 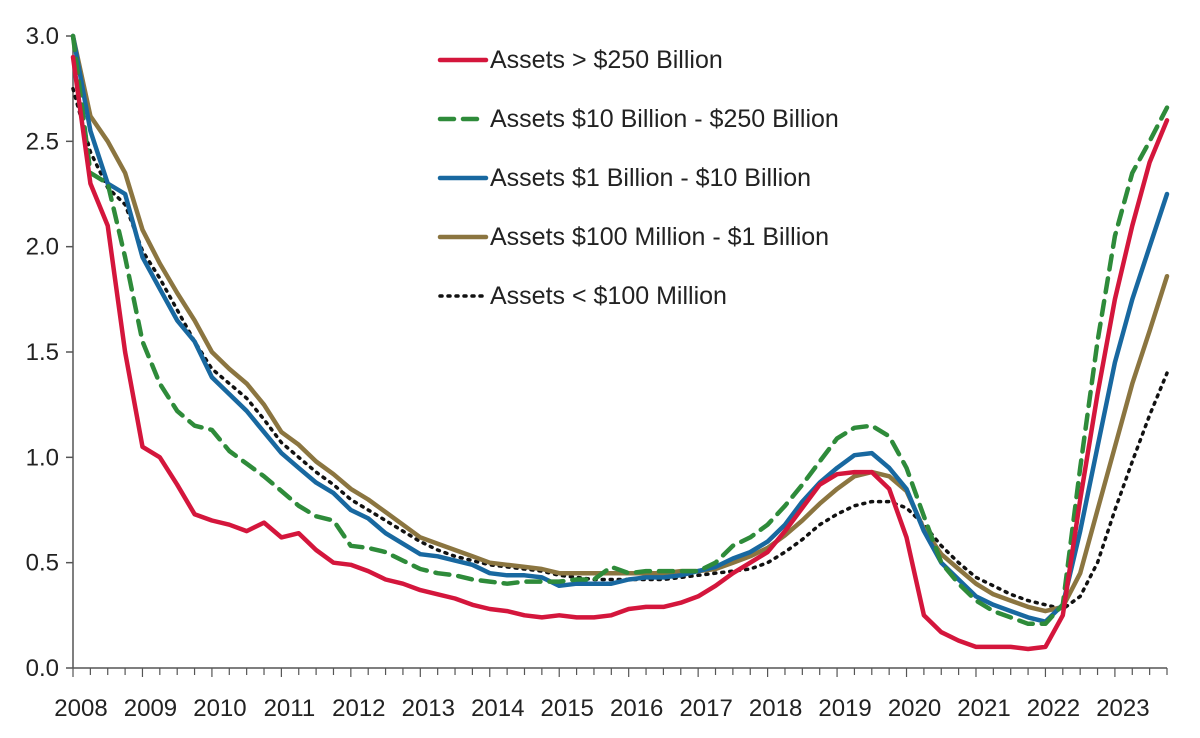 I want to click on legend-label-3: Assets $100 Million - $1 Billion, so click(x=659, y=237).